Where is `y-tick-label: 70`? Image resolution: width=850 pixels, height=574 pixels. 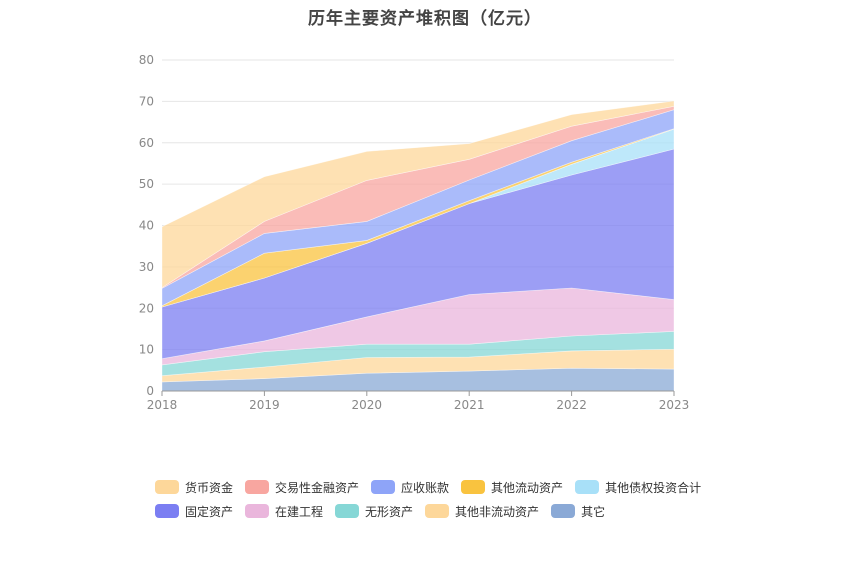 y-tick-label: 70 is located at coordinates (146, 101).